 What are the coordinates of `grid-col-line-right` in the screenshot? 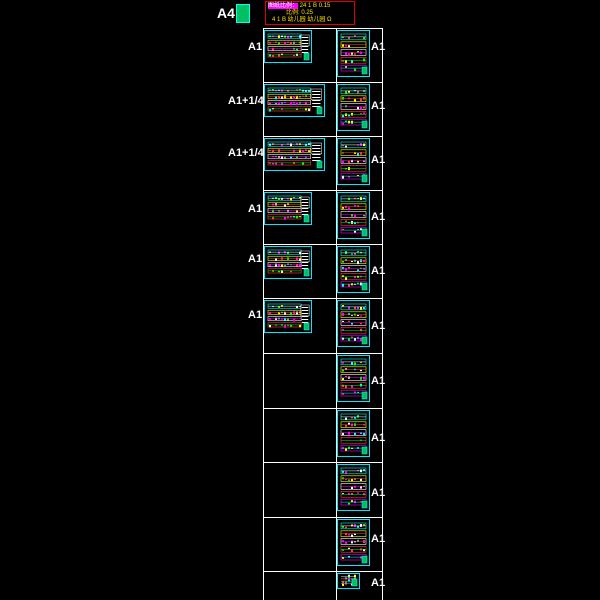 It's located at (382, 314).